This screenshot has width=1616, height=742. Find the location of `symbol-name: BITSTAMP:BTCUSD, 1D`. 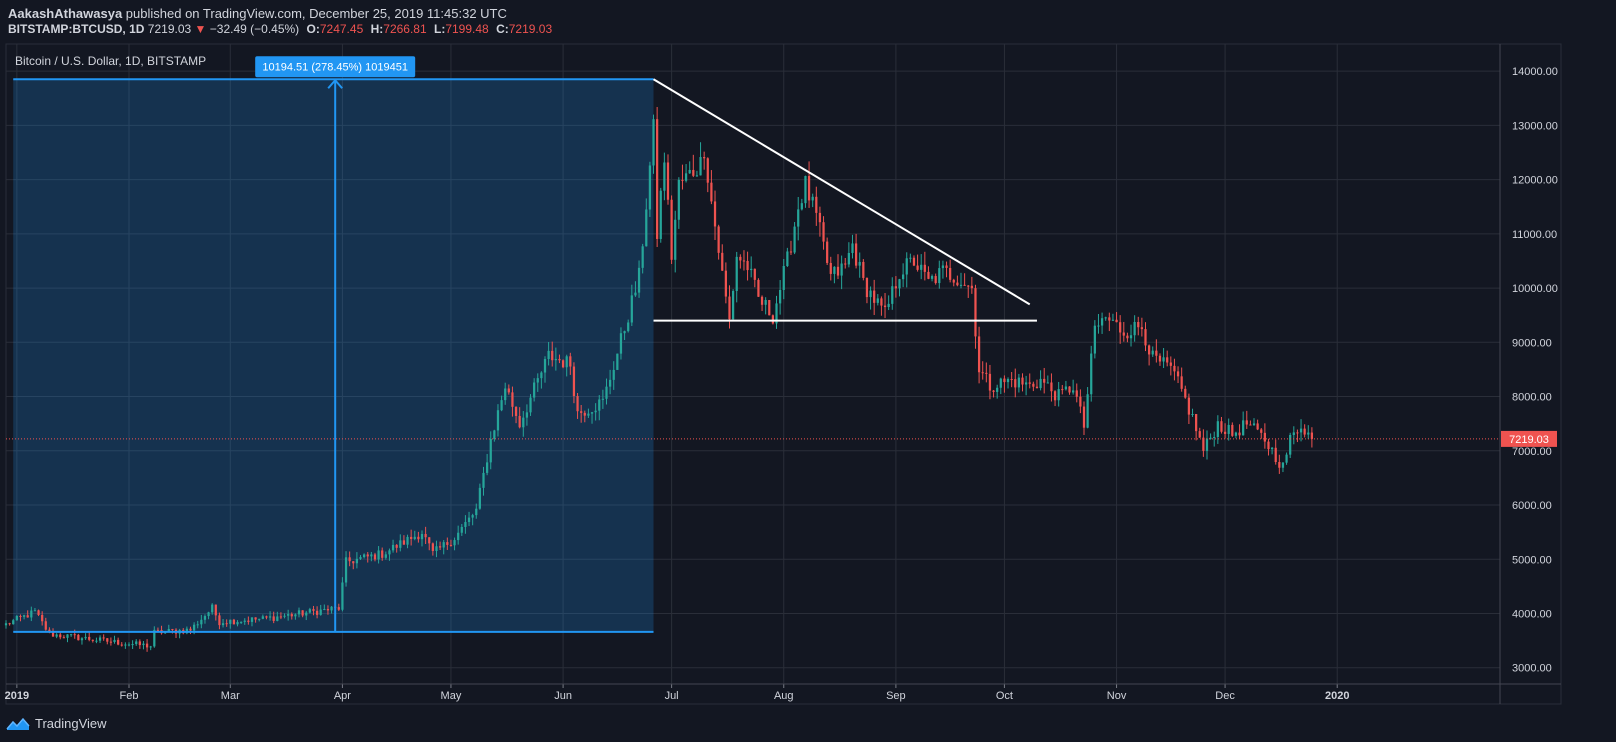

symbol-name: BITSTAMP:BTCUSD, 1D is located at coordinates (76, 29).